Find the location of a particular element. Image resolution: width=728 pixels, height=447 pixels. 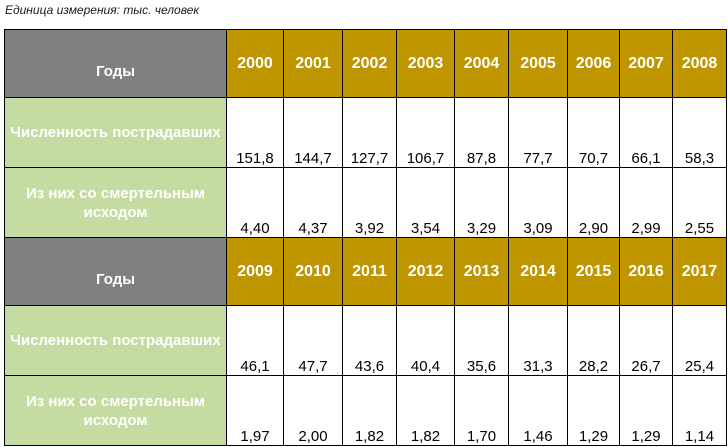

victims-value-cell: 47,7 is located at coordinates (313, 340).